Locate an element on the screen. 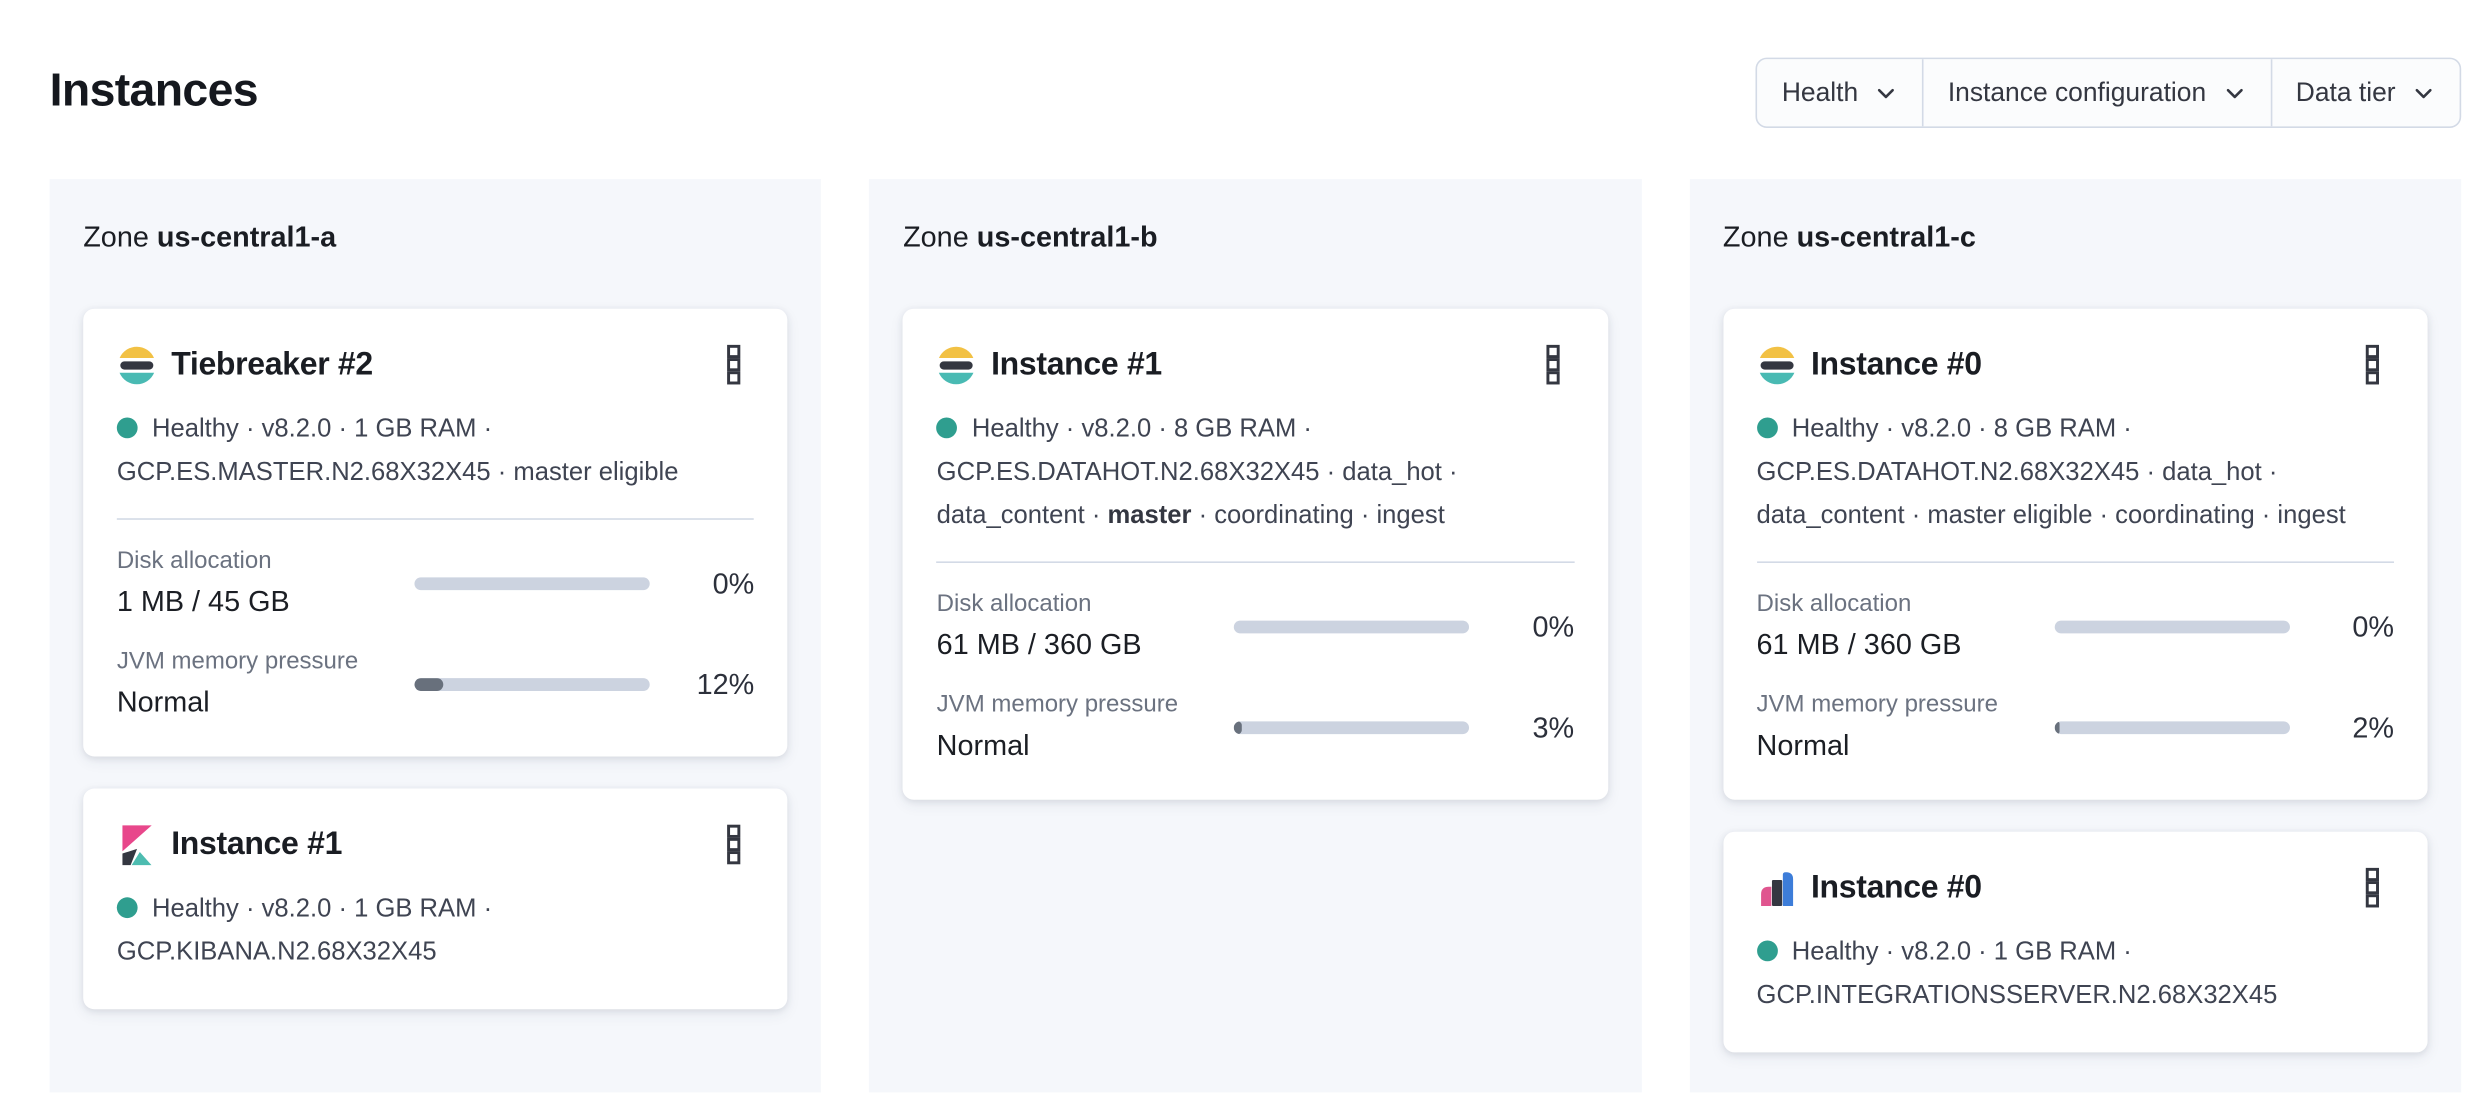 The width and height of the screenshot is (2490, 1102). kibana-logo-icon is located at coordinates (137, 844).